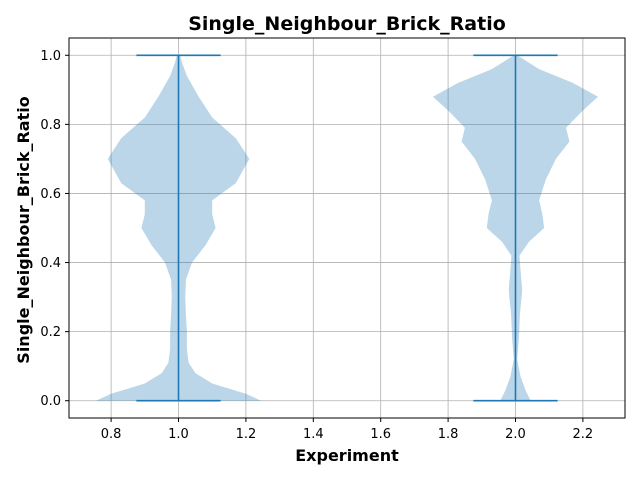 This screenshot has height=480, width=640. Describe the element at coordinates (50, 125) in the screenshot. I see `y-tick-label: 0.8` at that location.